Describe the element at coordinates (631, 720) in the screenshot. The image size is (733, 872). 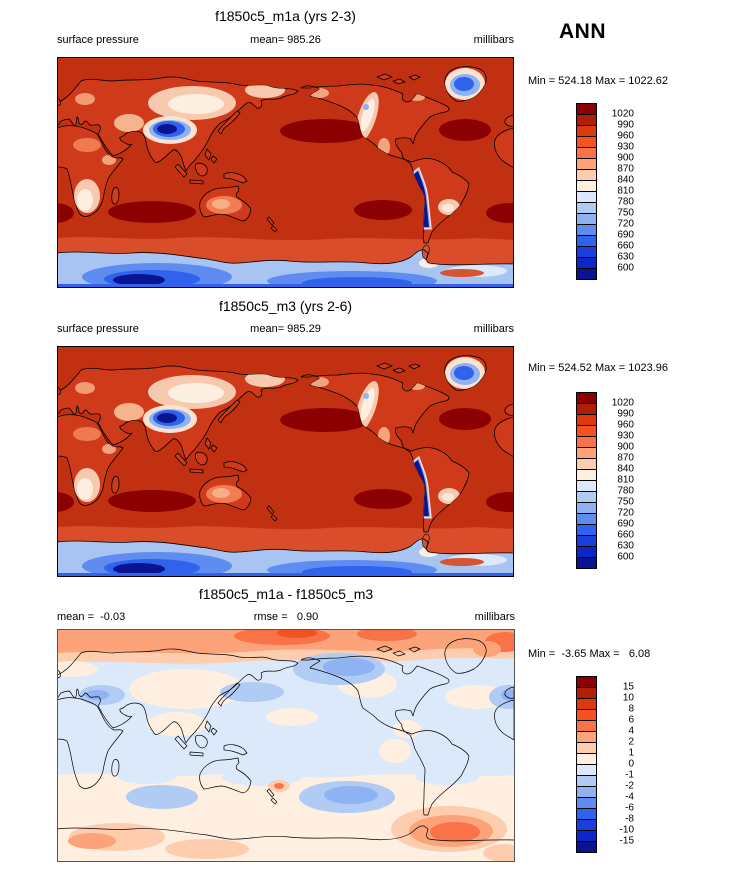
I see `colorbar-tick-label: 6` at that location.